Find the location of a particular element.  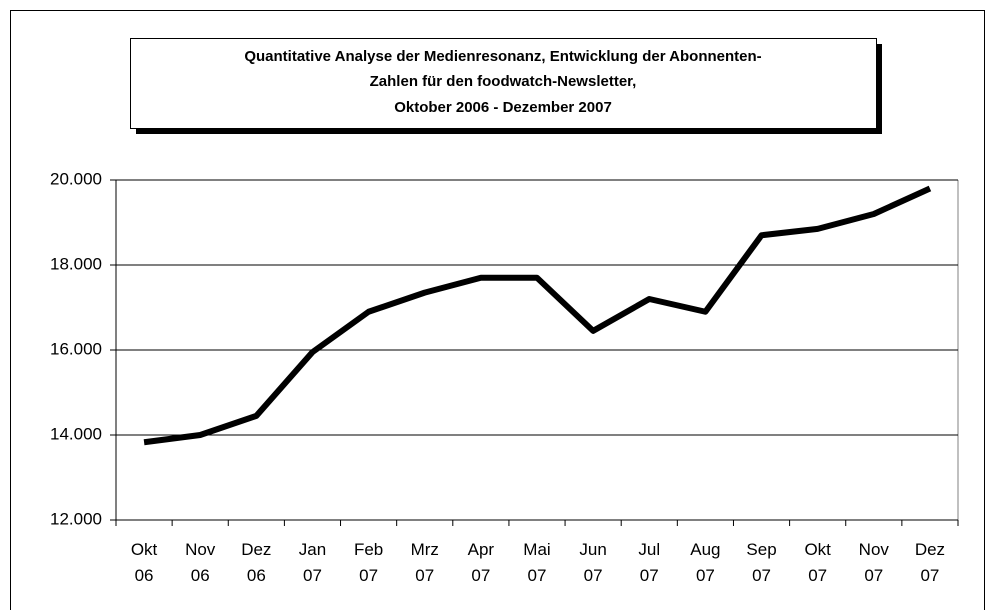

x-tick-label: Sep 07 is located at coordinates (761, 562).